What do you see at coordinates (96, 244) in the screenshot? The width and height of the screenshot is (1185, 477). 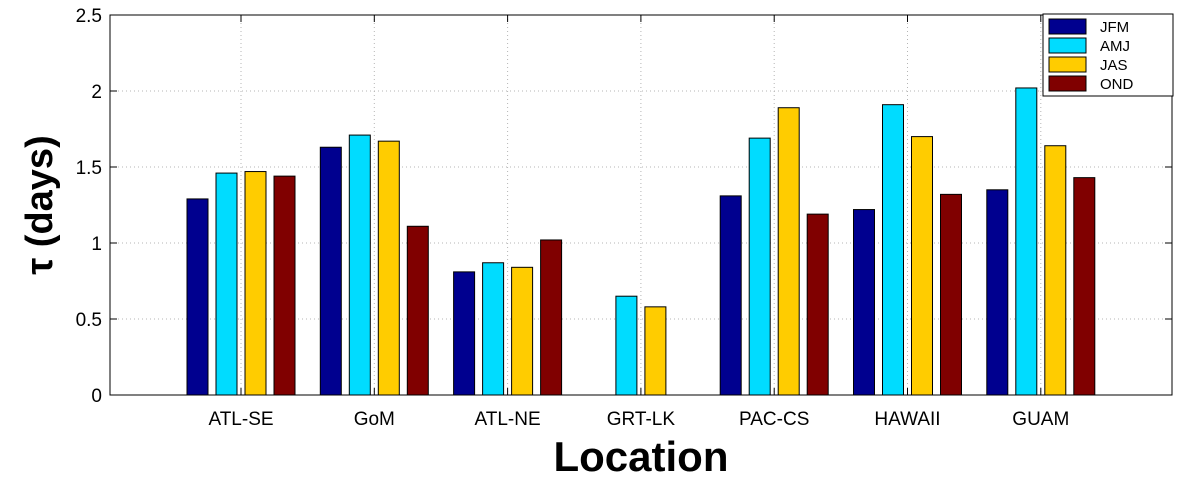 I see `y-tick-label: 1` at bounding box center [96, 244].